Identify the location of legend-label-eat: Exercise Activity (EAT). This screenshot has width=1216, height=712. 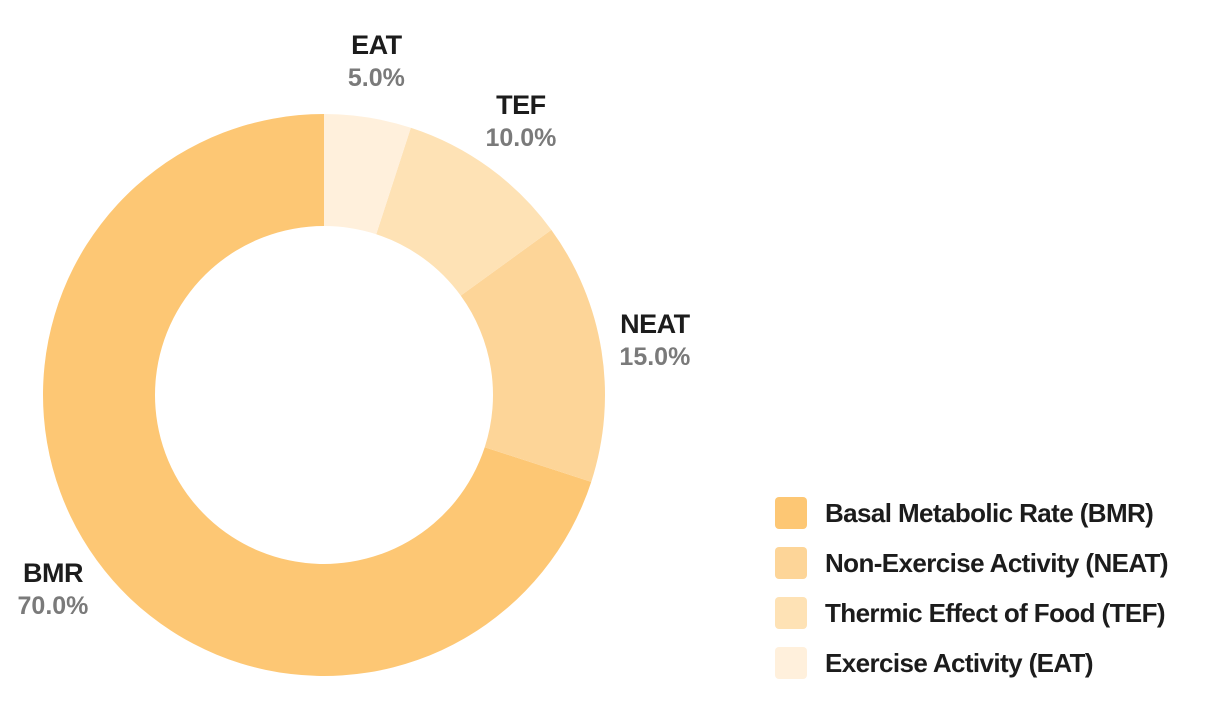
(959, 662).